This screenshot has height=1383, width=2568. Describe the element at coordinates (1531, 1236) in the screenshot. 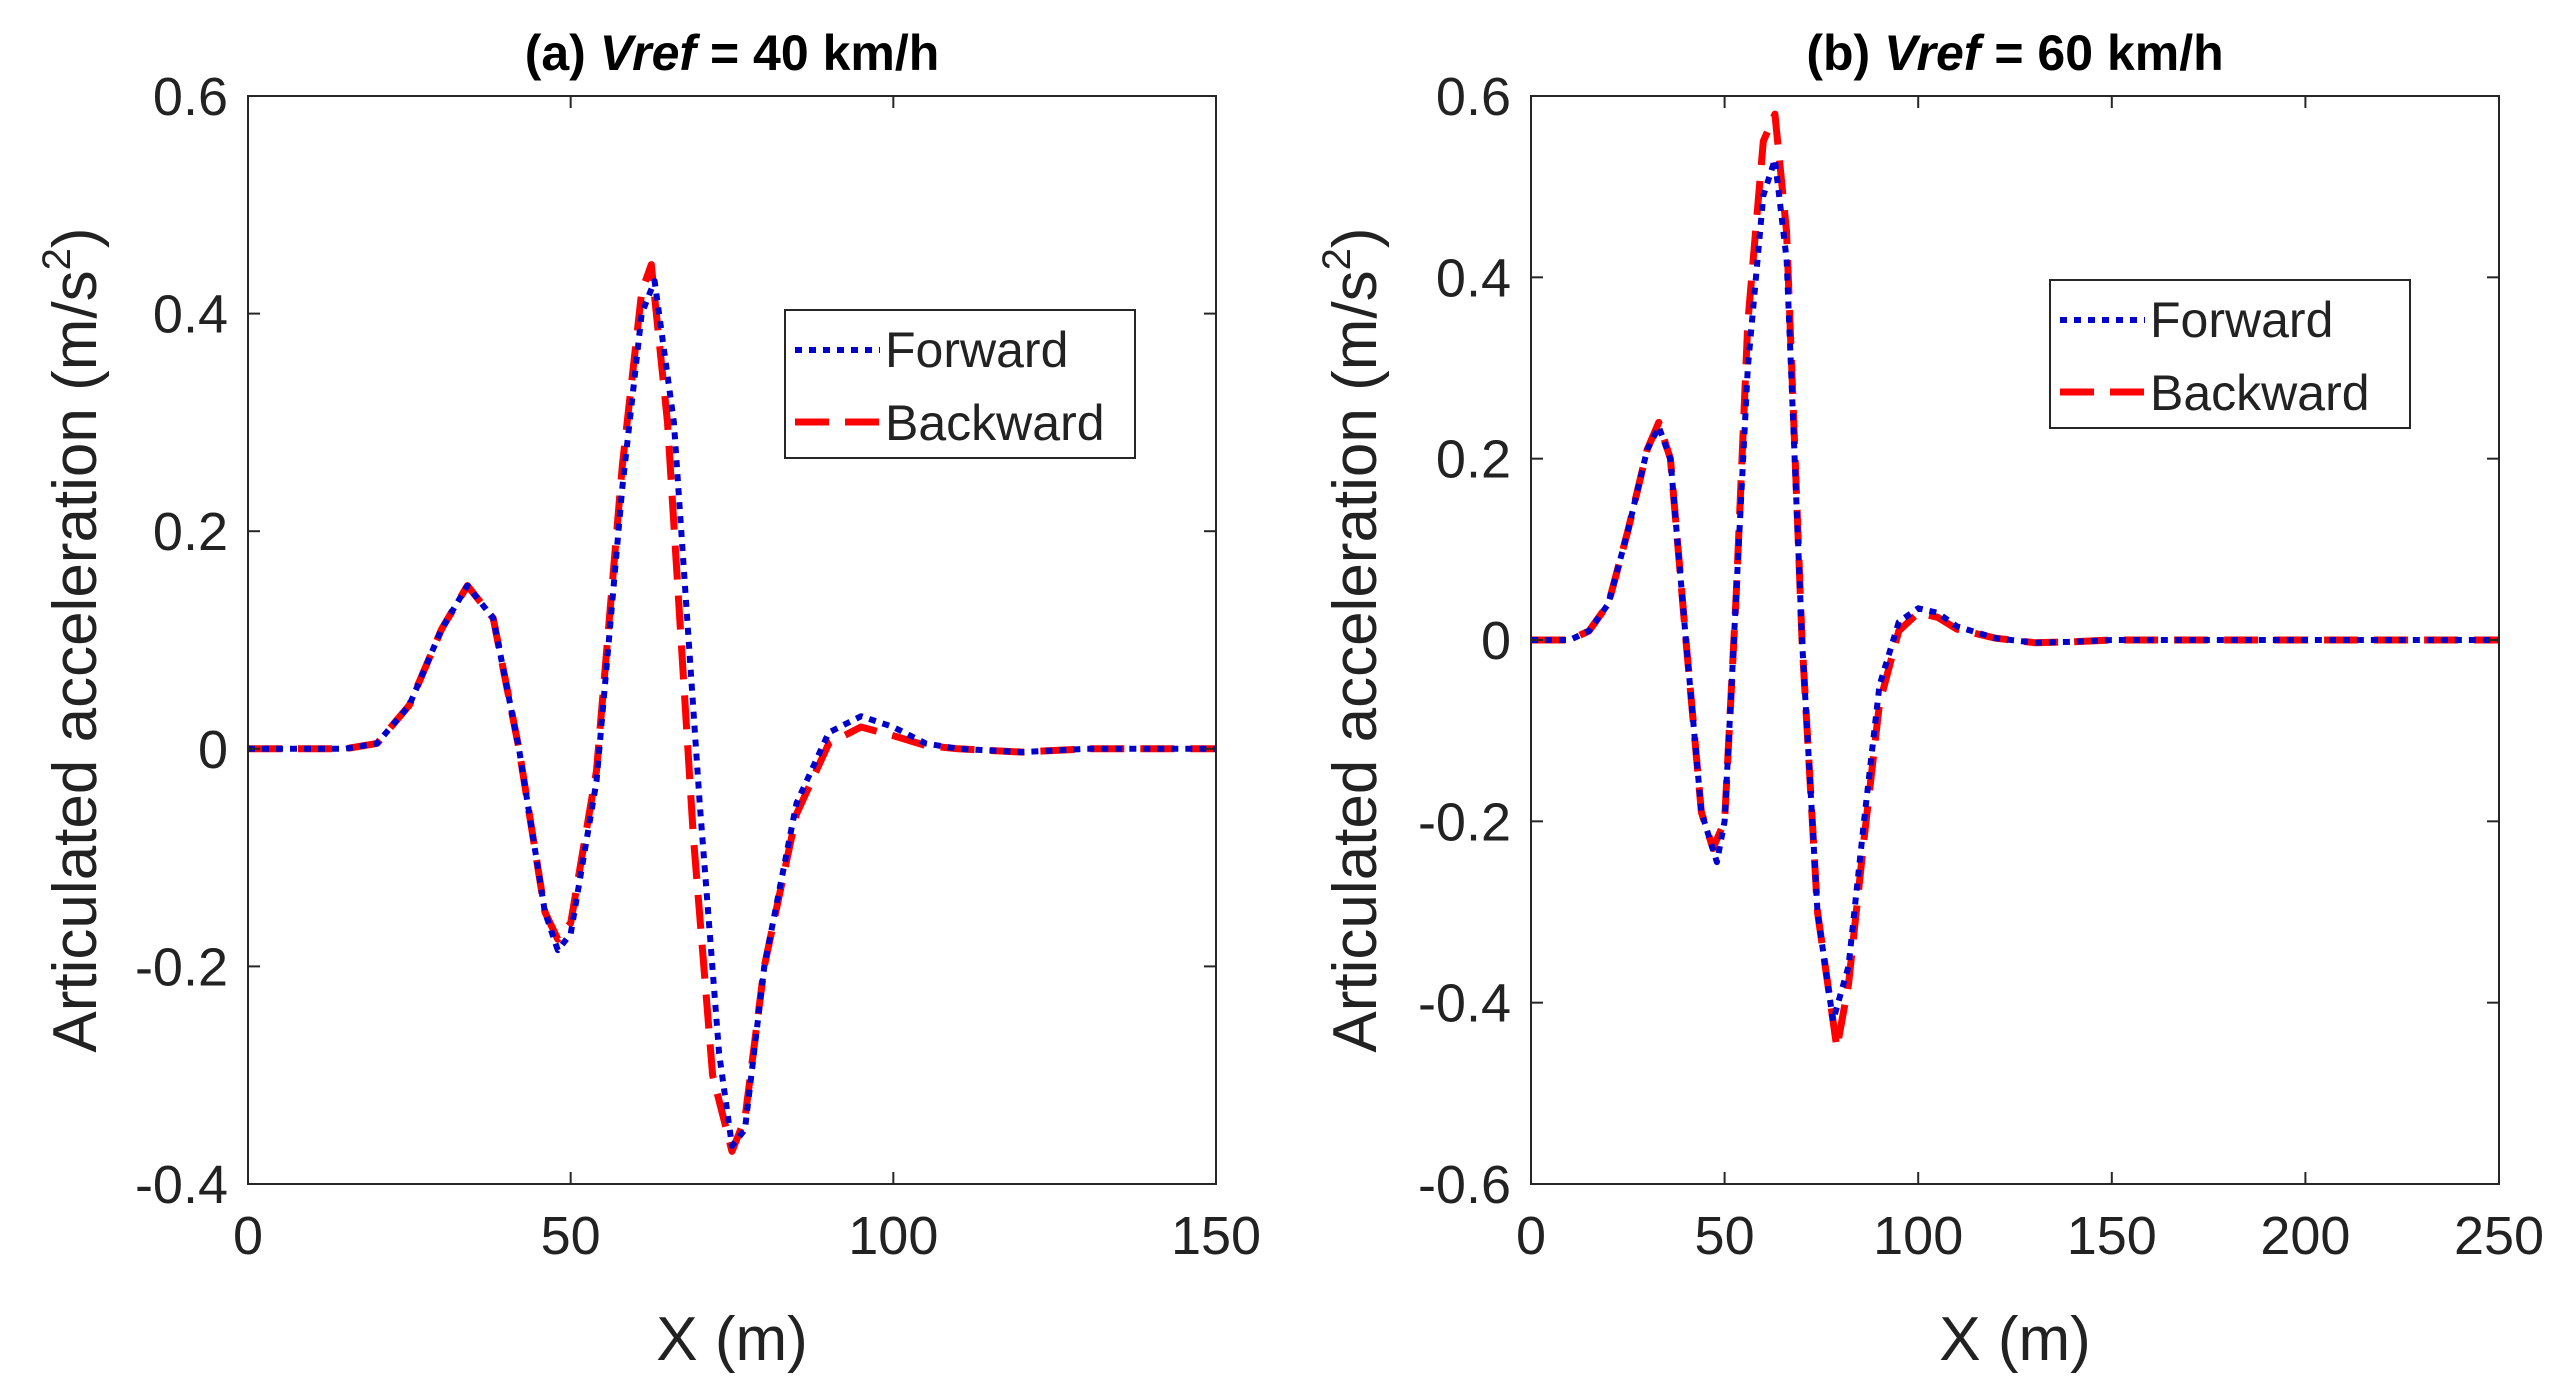

I see `panel-b-x-tick-label: 0` at that location.